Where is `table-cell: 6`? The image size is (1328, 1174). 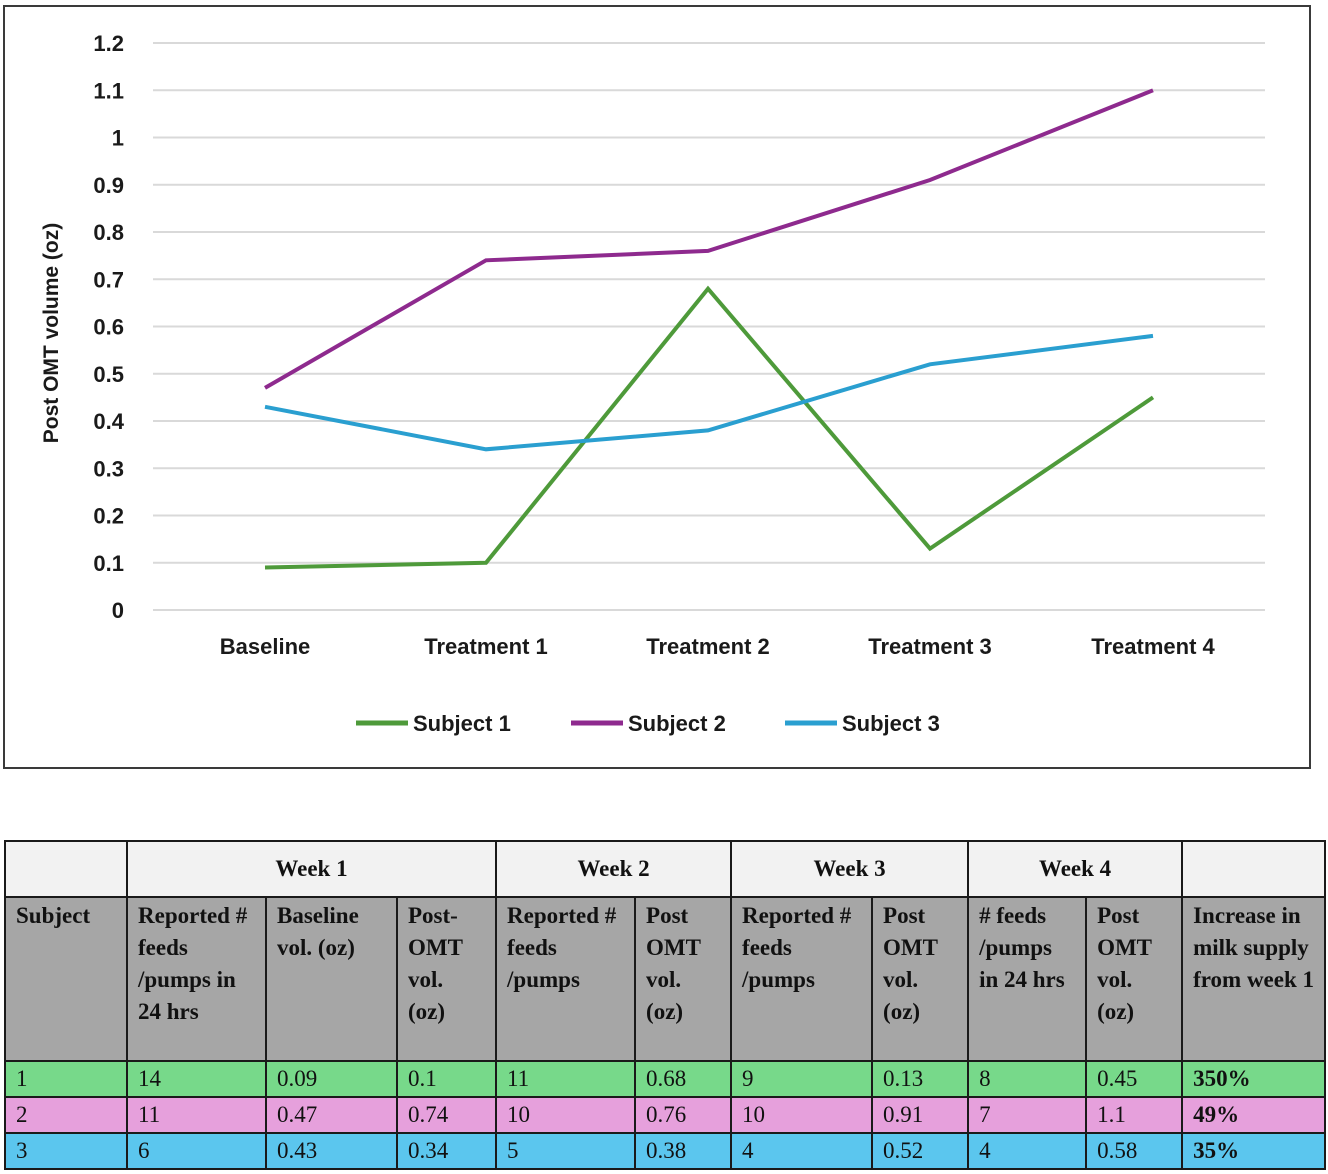 table-cell: 6 is located at coordinates (196, 1151).